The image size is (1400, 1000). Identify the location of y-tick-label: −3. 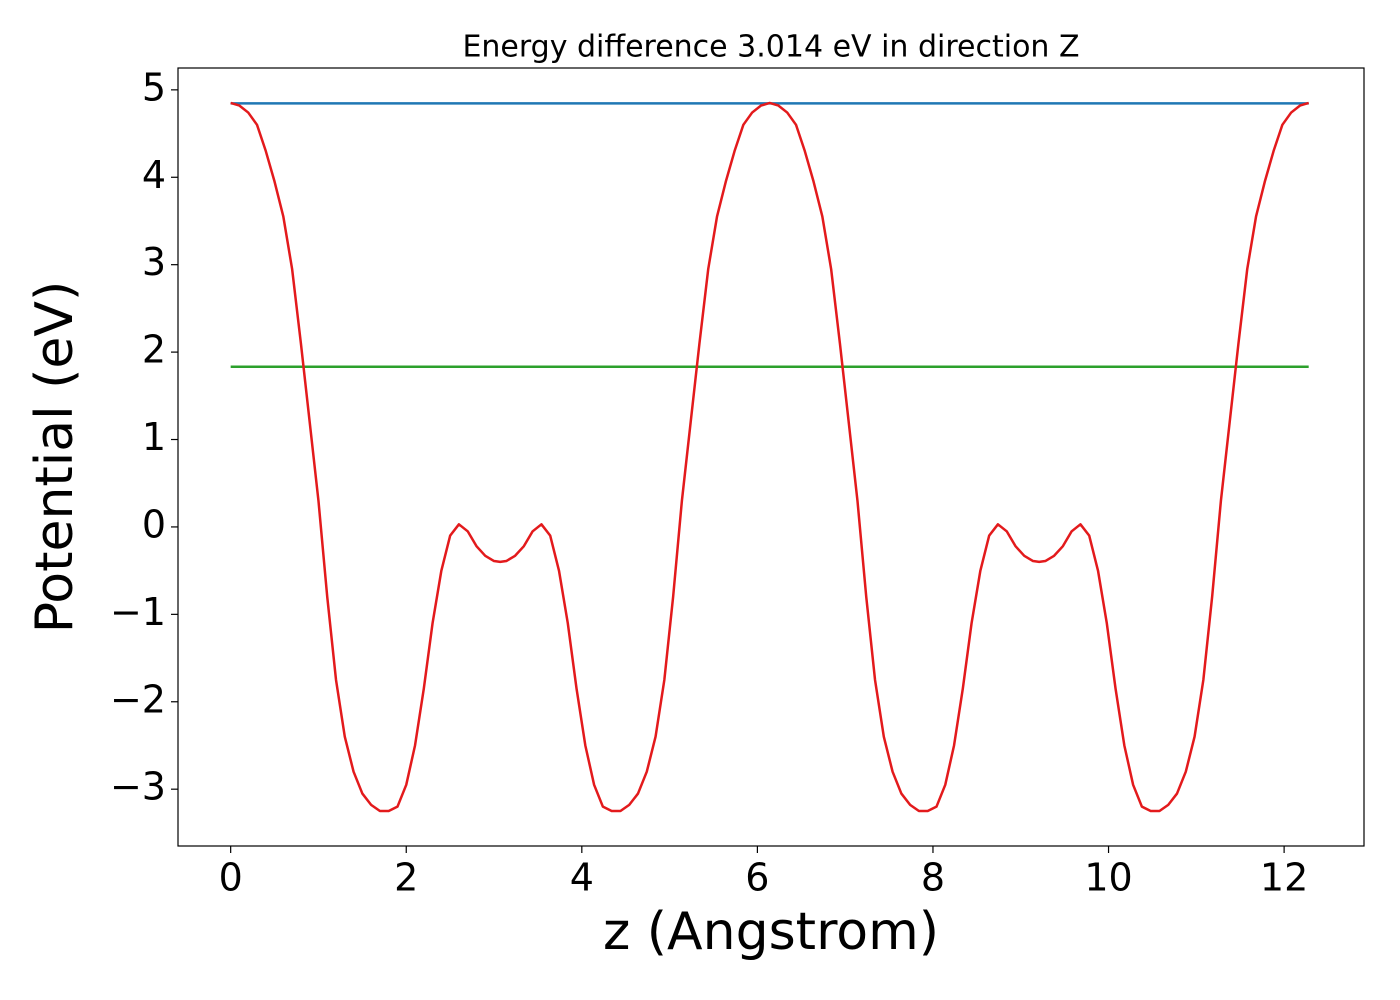
(138, 787).